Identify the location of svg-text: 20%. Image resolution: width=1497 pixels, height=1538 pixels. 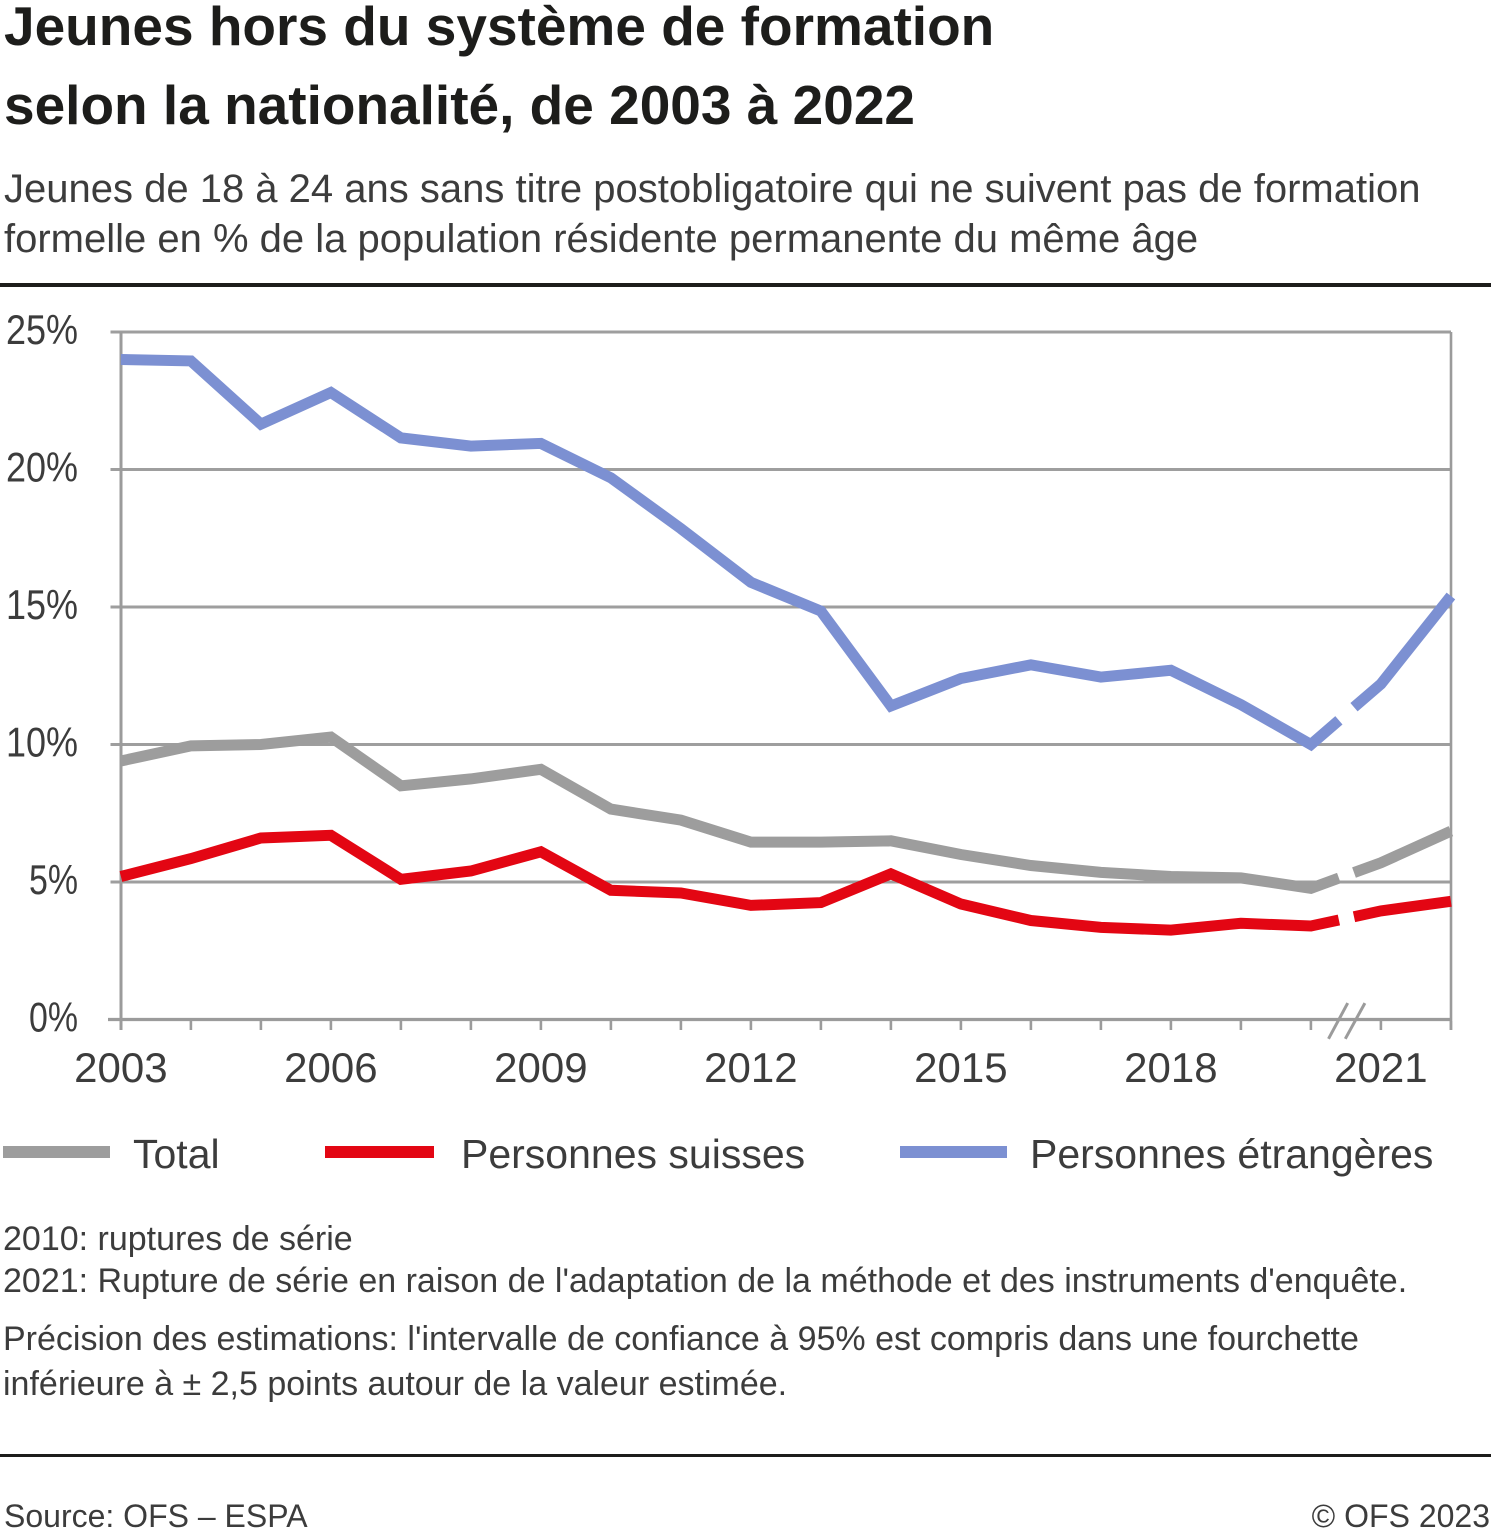
(42, 467).